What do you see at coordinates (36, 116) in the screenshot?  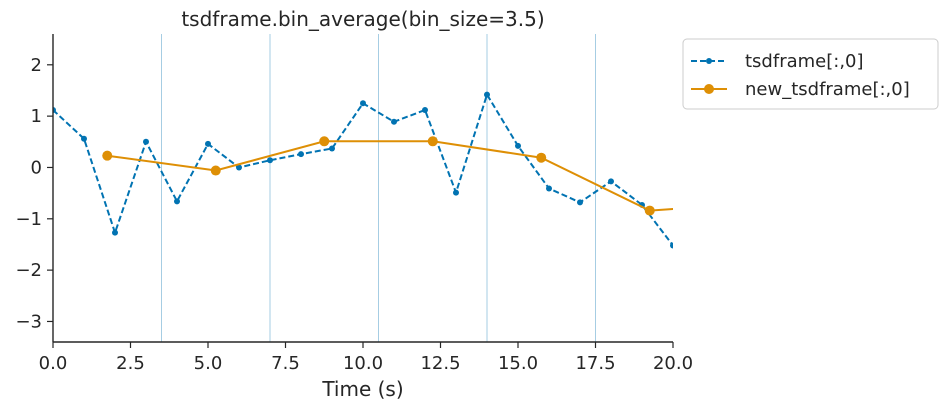 I see `y-tick-label-4: 1` at bounding box center [36, 116].